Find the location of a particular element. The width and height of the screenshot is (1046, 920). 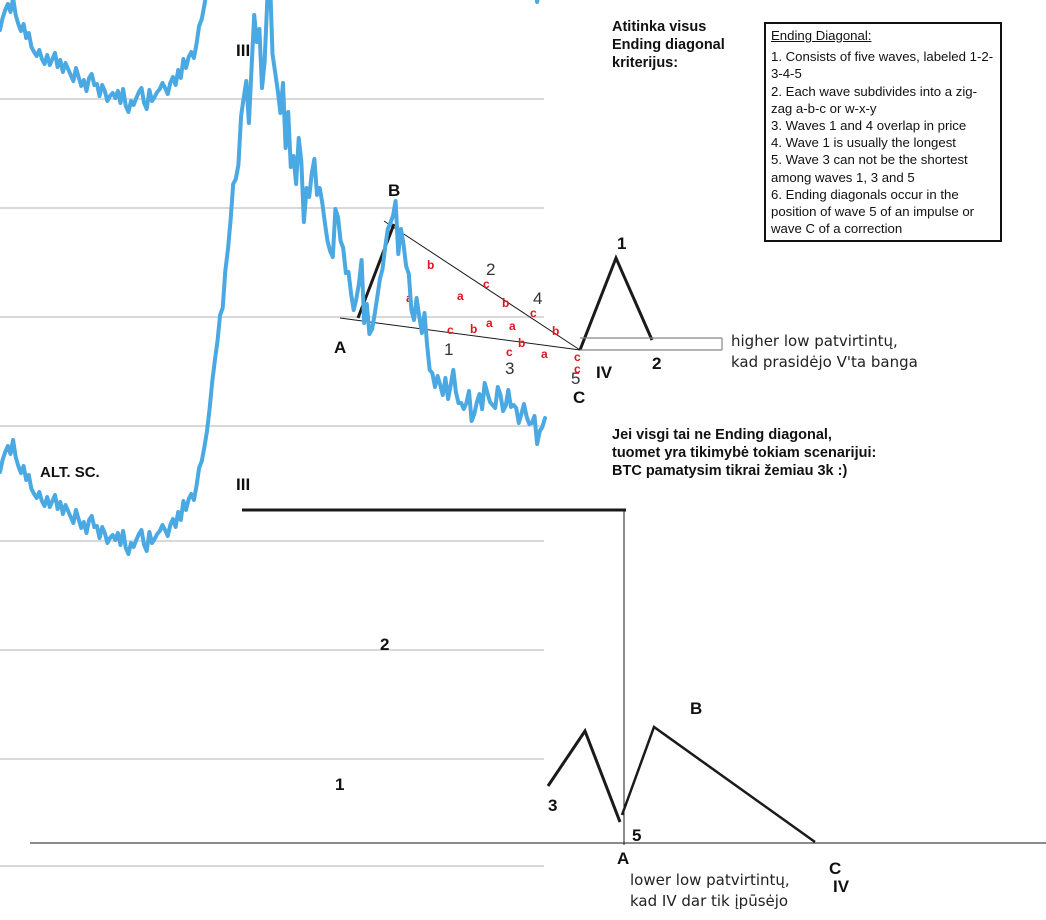

label-wave-2: 2 is located at coordinates (490, 269).